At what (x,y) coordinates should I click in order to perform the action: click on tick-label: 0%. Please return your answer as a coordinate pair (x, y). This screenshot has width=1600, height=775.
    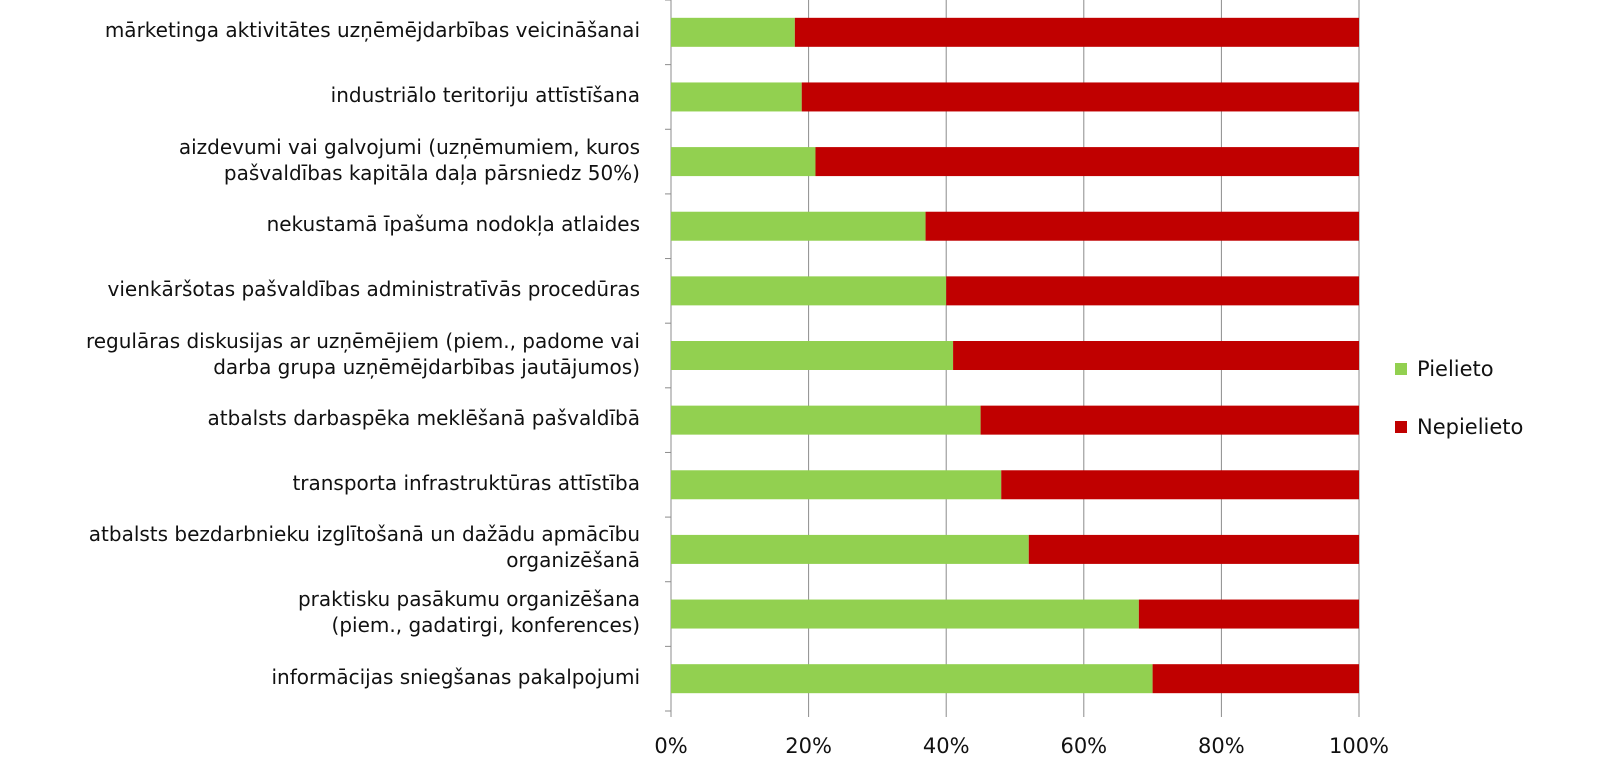
    Looking at the image, I should click on (671, 746).